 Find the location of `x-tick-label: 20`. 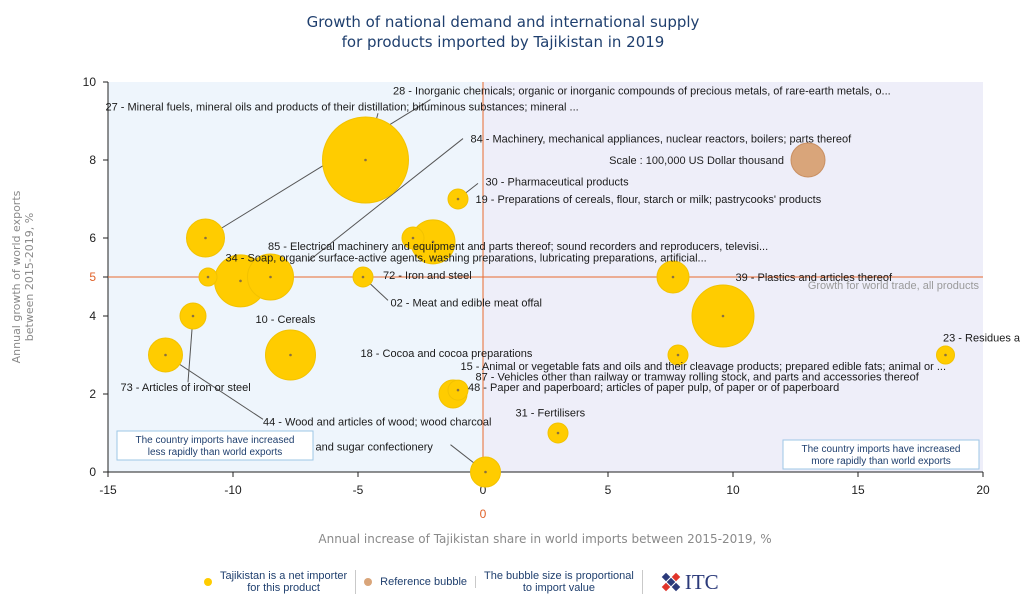

x-tick-label: 20 is located at coordinates (983, 490).